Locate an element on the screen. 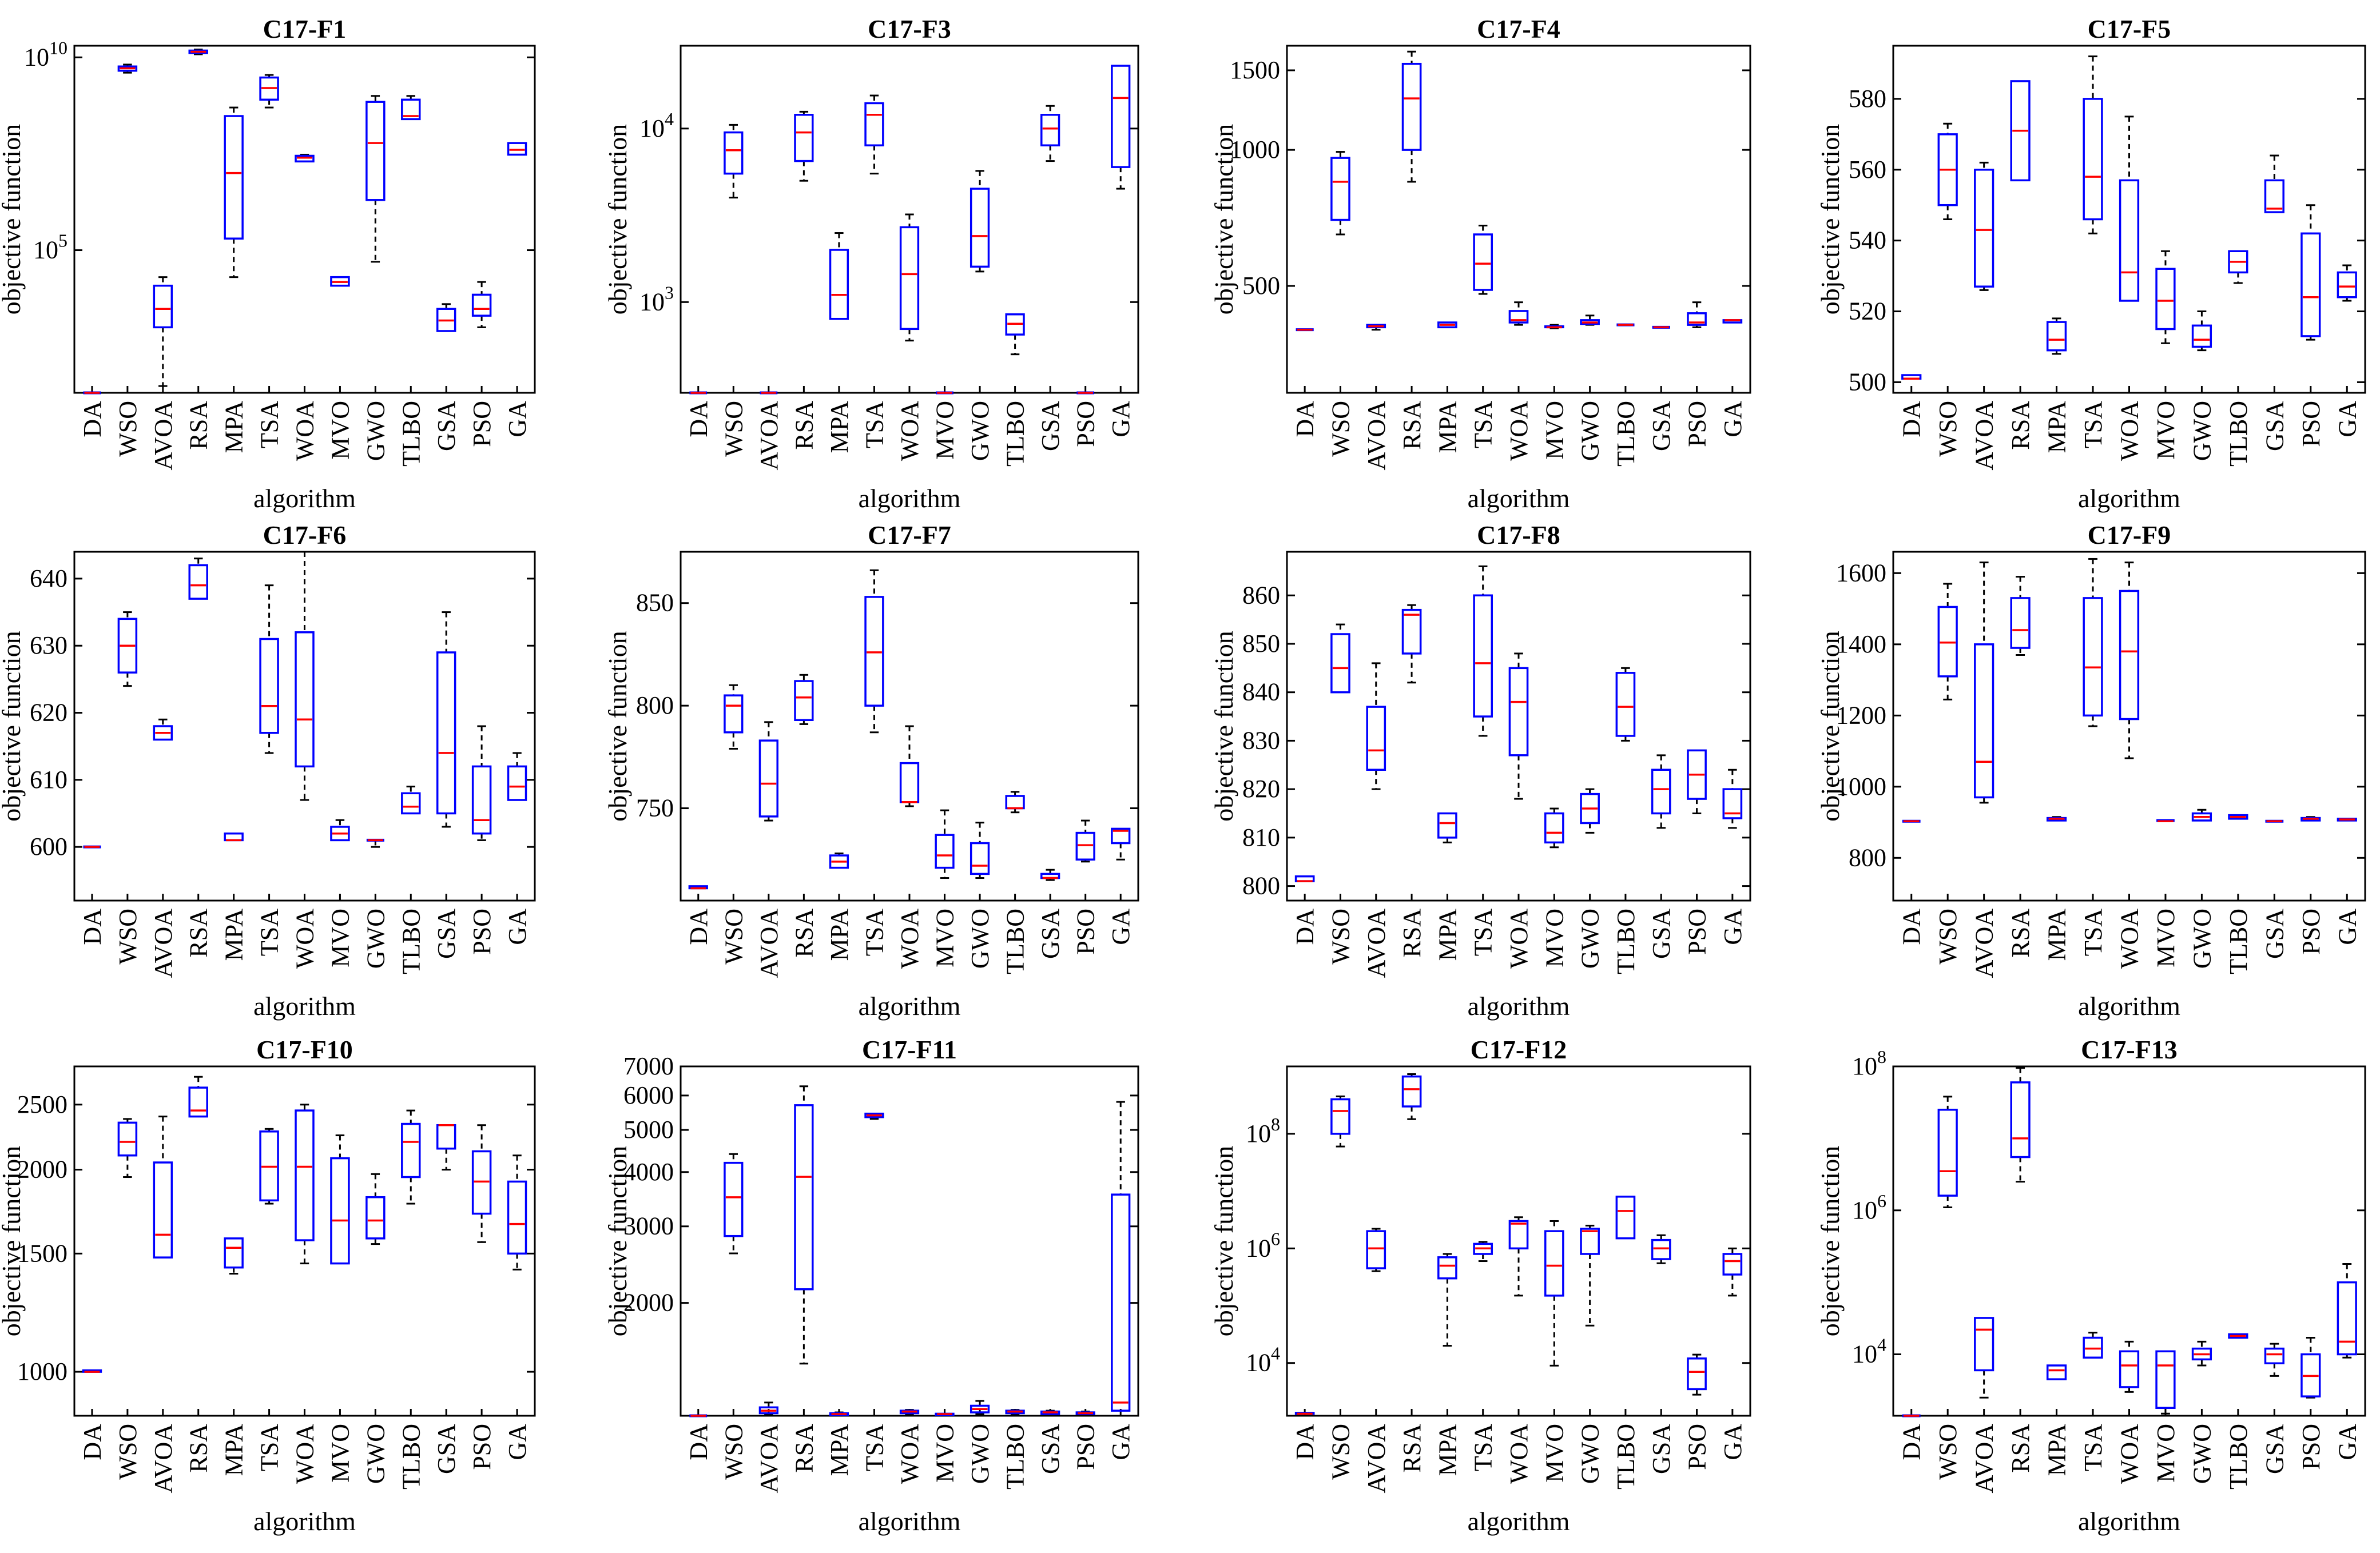 This screenshot has height=1553, width=2380. box-tsa is located at coordinates (1483, 259).